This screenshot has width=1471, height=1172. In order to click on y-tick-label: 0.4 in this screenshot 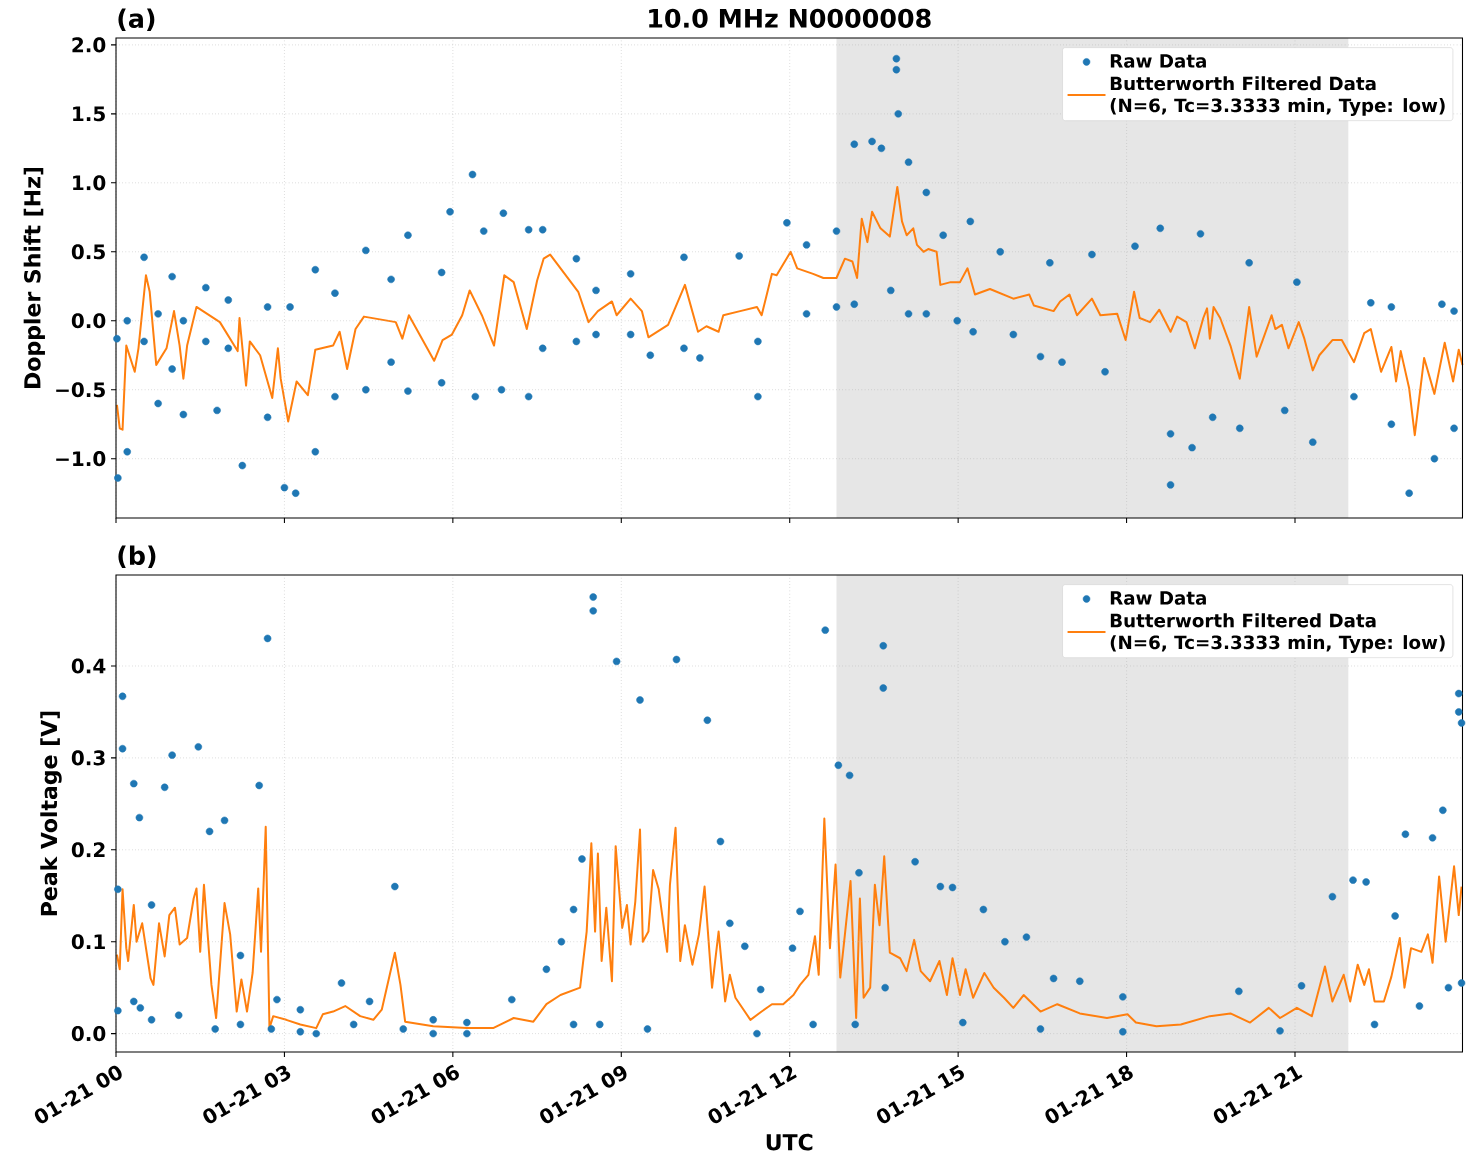, I will do `click(88, 666)`.